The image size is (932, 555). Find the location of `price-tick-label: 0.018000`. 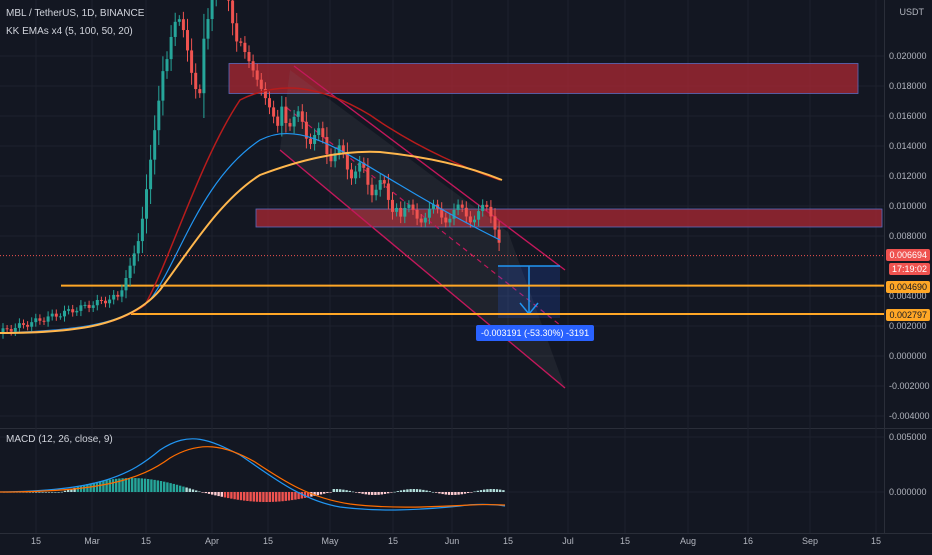

price-tick-label: 0.018000 is located at coordinates (908, 86).